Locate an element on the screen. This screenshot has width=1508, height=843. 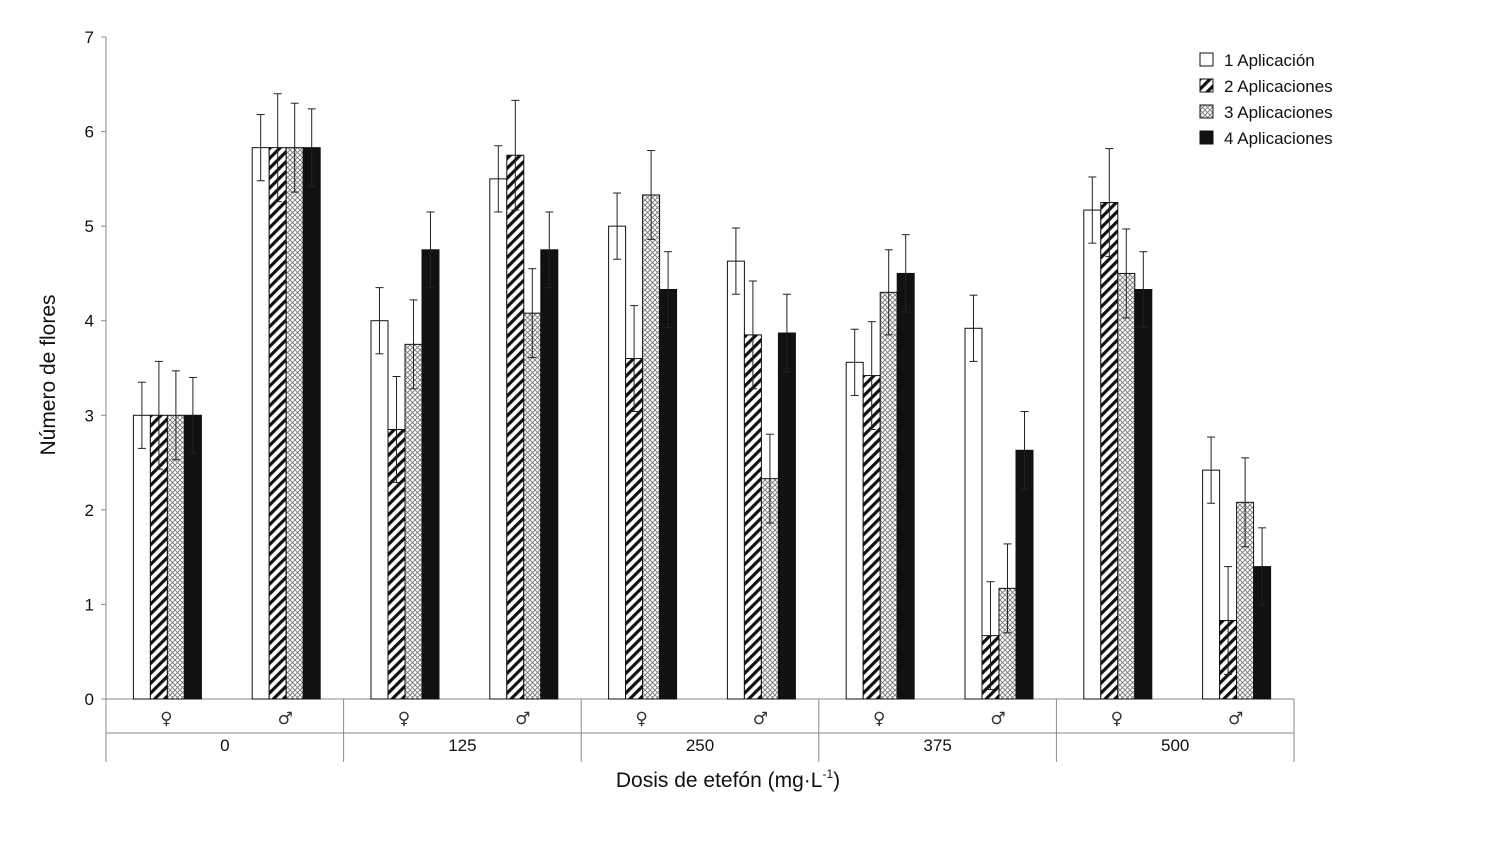
dose-label: 500 is located at coordinates (1175, 745).